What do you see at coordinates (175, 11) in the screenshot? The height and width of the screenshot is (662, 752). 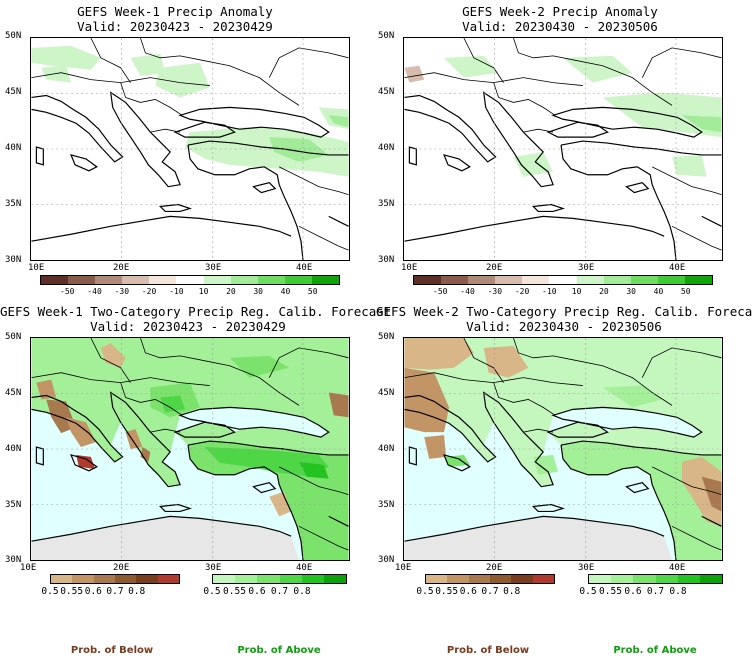 I see `panel1-title-text: GEFS Week-1 Precip Anomaly` at bounding box center [175, 11].